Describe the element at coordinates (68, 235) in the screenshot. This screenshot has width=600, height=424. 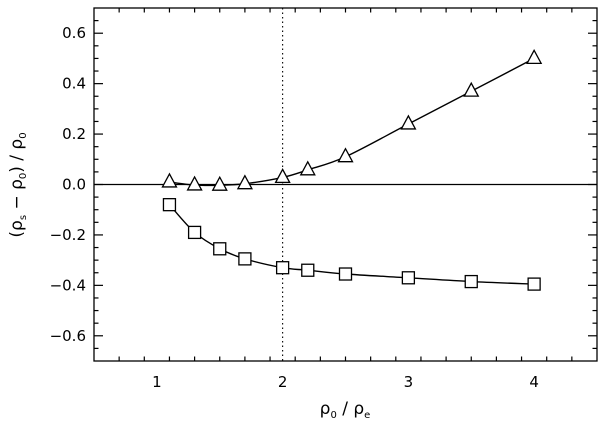
I see `y-tick-label: −0.2` at that location.